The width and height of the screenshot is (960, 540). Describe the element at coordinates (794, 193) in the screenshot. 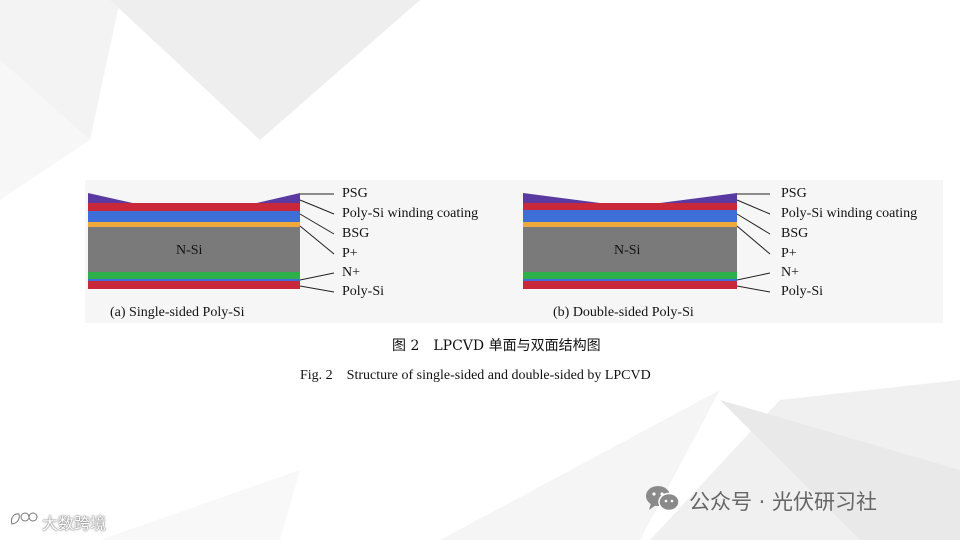

I see `panel-b-label-psg: PSG` at that location.